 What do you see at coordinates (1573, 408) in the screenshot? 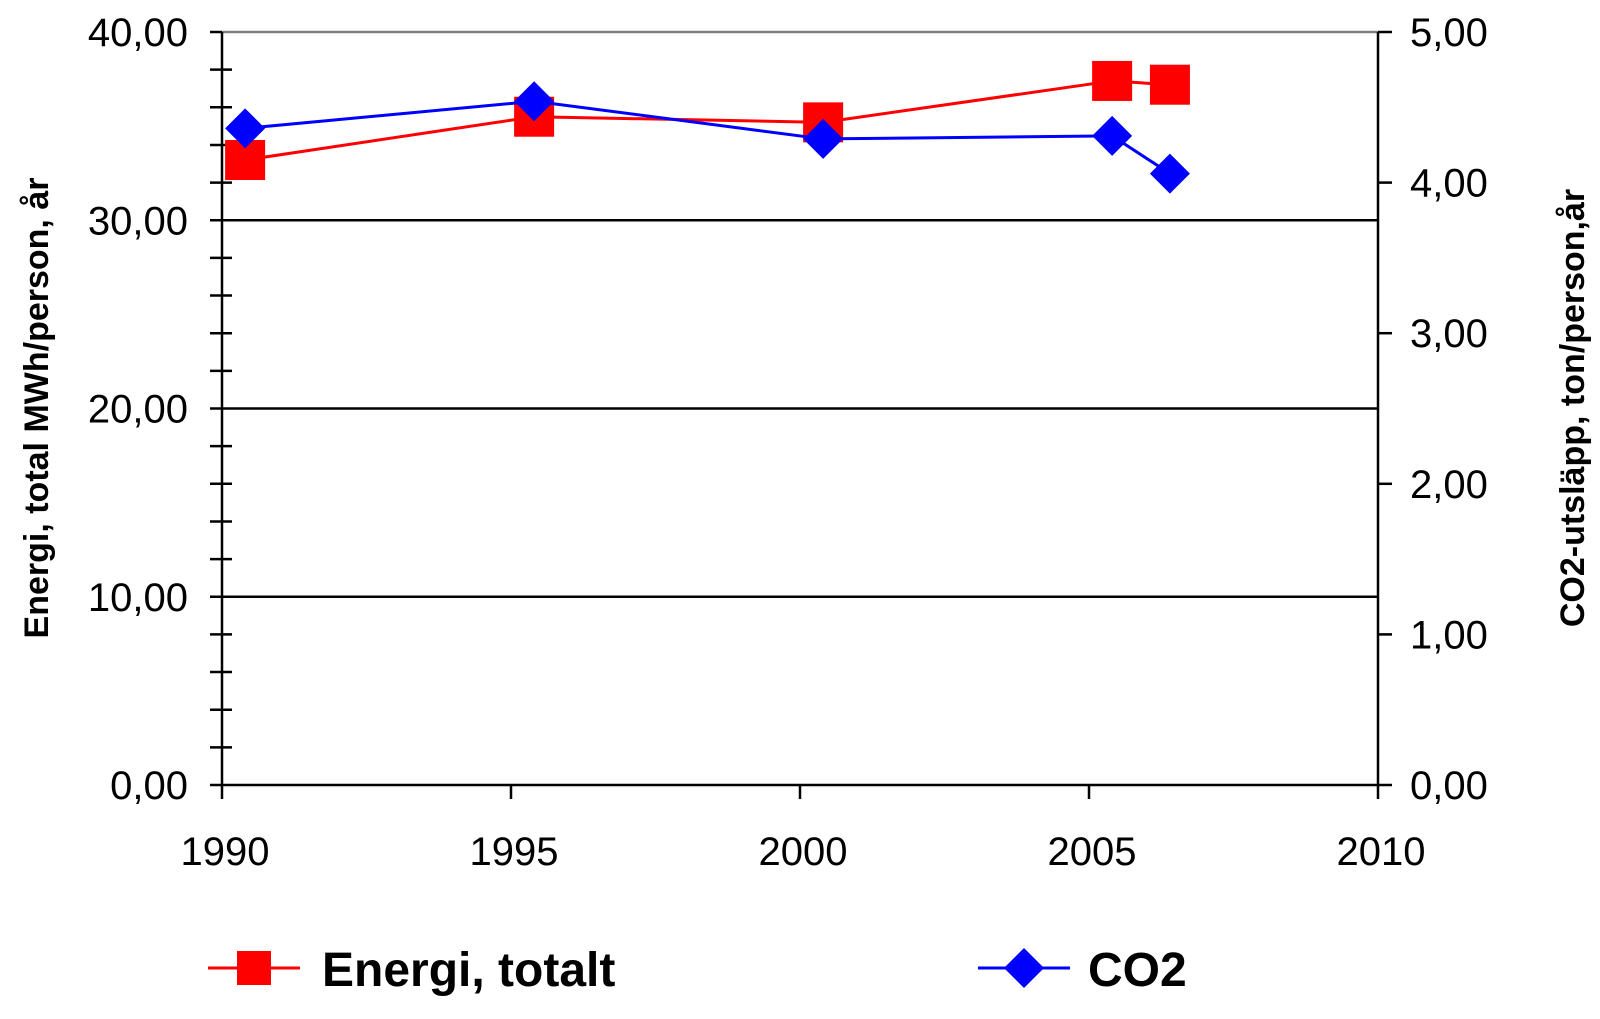
I see `right-y-axis-title: CO2-utsläpp, ton/person,år` at bounding box center [1573, 408].